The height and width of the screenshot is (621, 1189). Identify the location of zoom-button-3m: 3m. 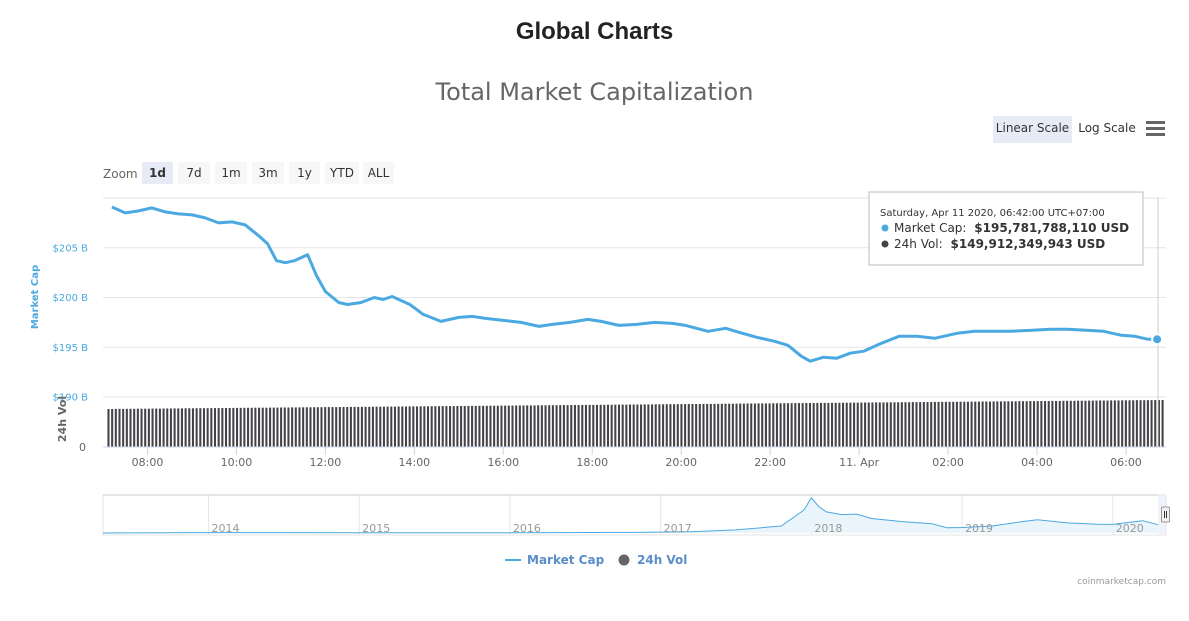
(268, 173).